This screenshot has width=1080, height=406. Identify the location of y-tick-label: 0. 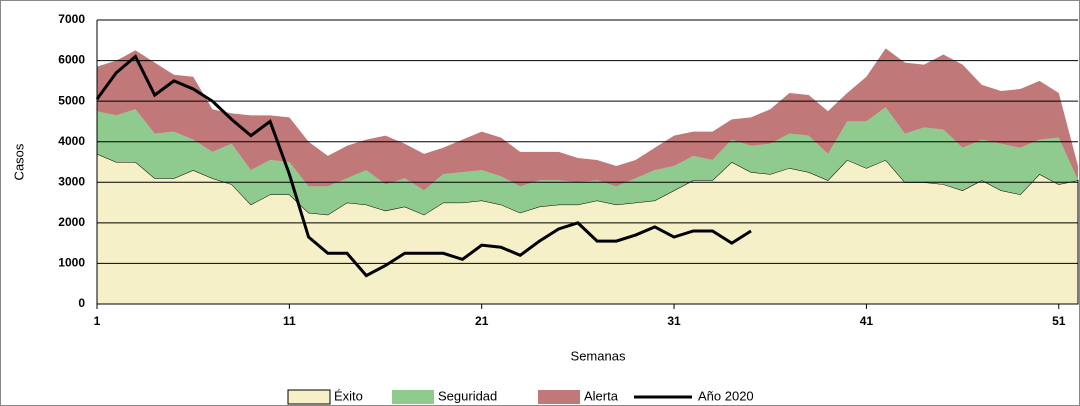
(81, 303).